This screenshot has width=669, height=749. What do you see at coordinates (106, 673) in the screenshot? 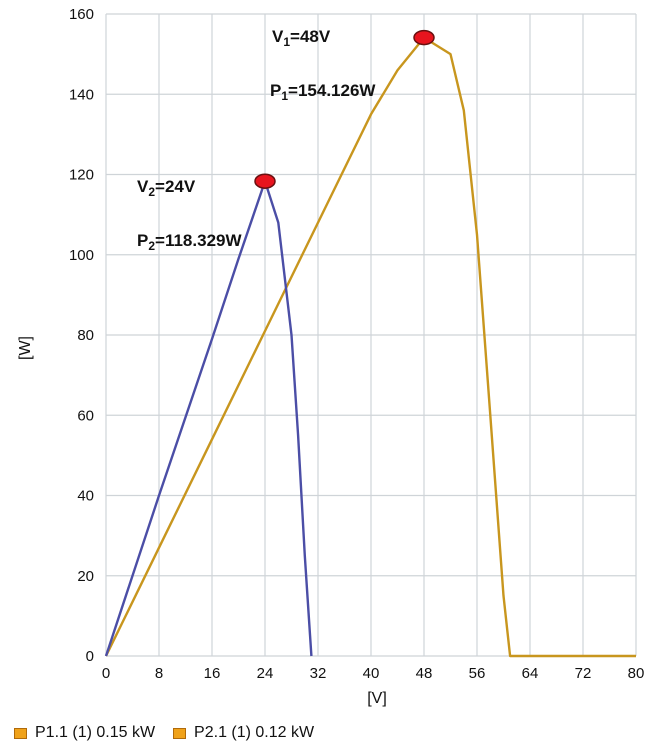
I see `x-tick-label: 0` at bounding box center [106, 673].